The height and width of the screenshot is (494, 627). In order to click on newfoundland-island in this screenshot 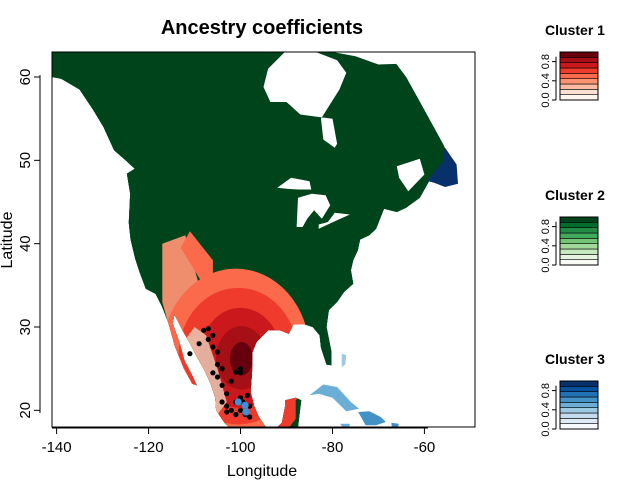, I will do `click(442, 167)`.